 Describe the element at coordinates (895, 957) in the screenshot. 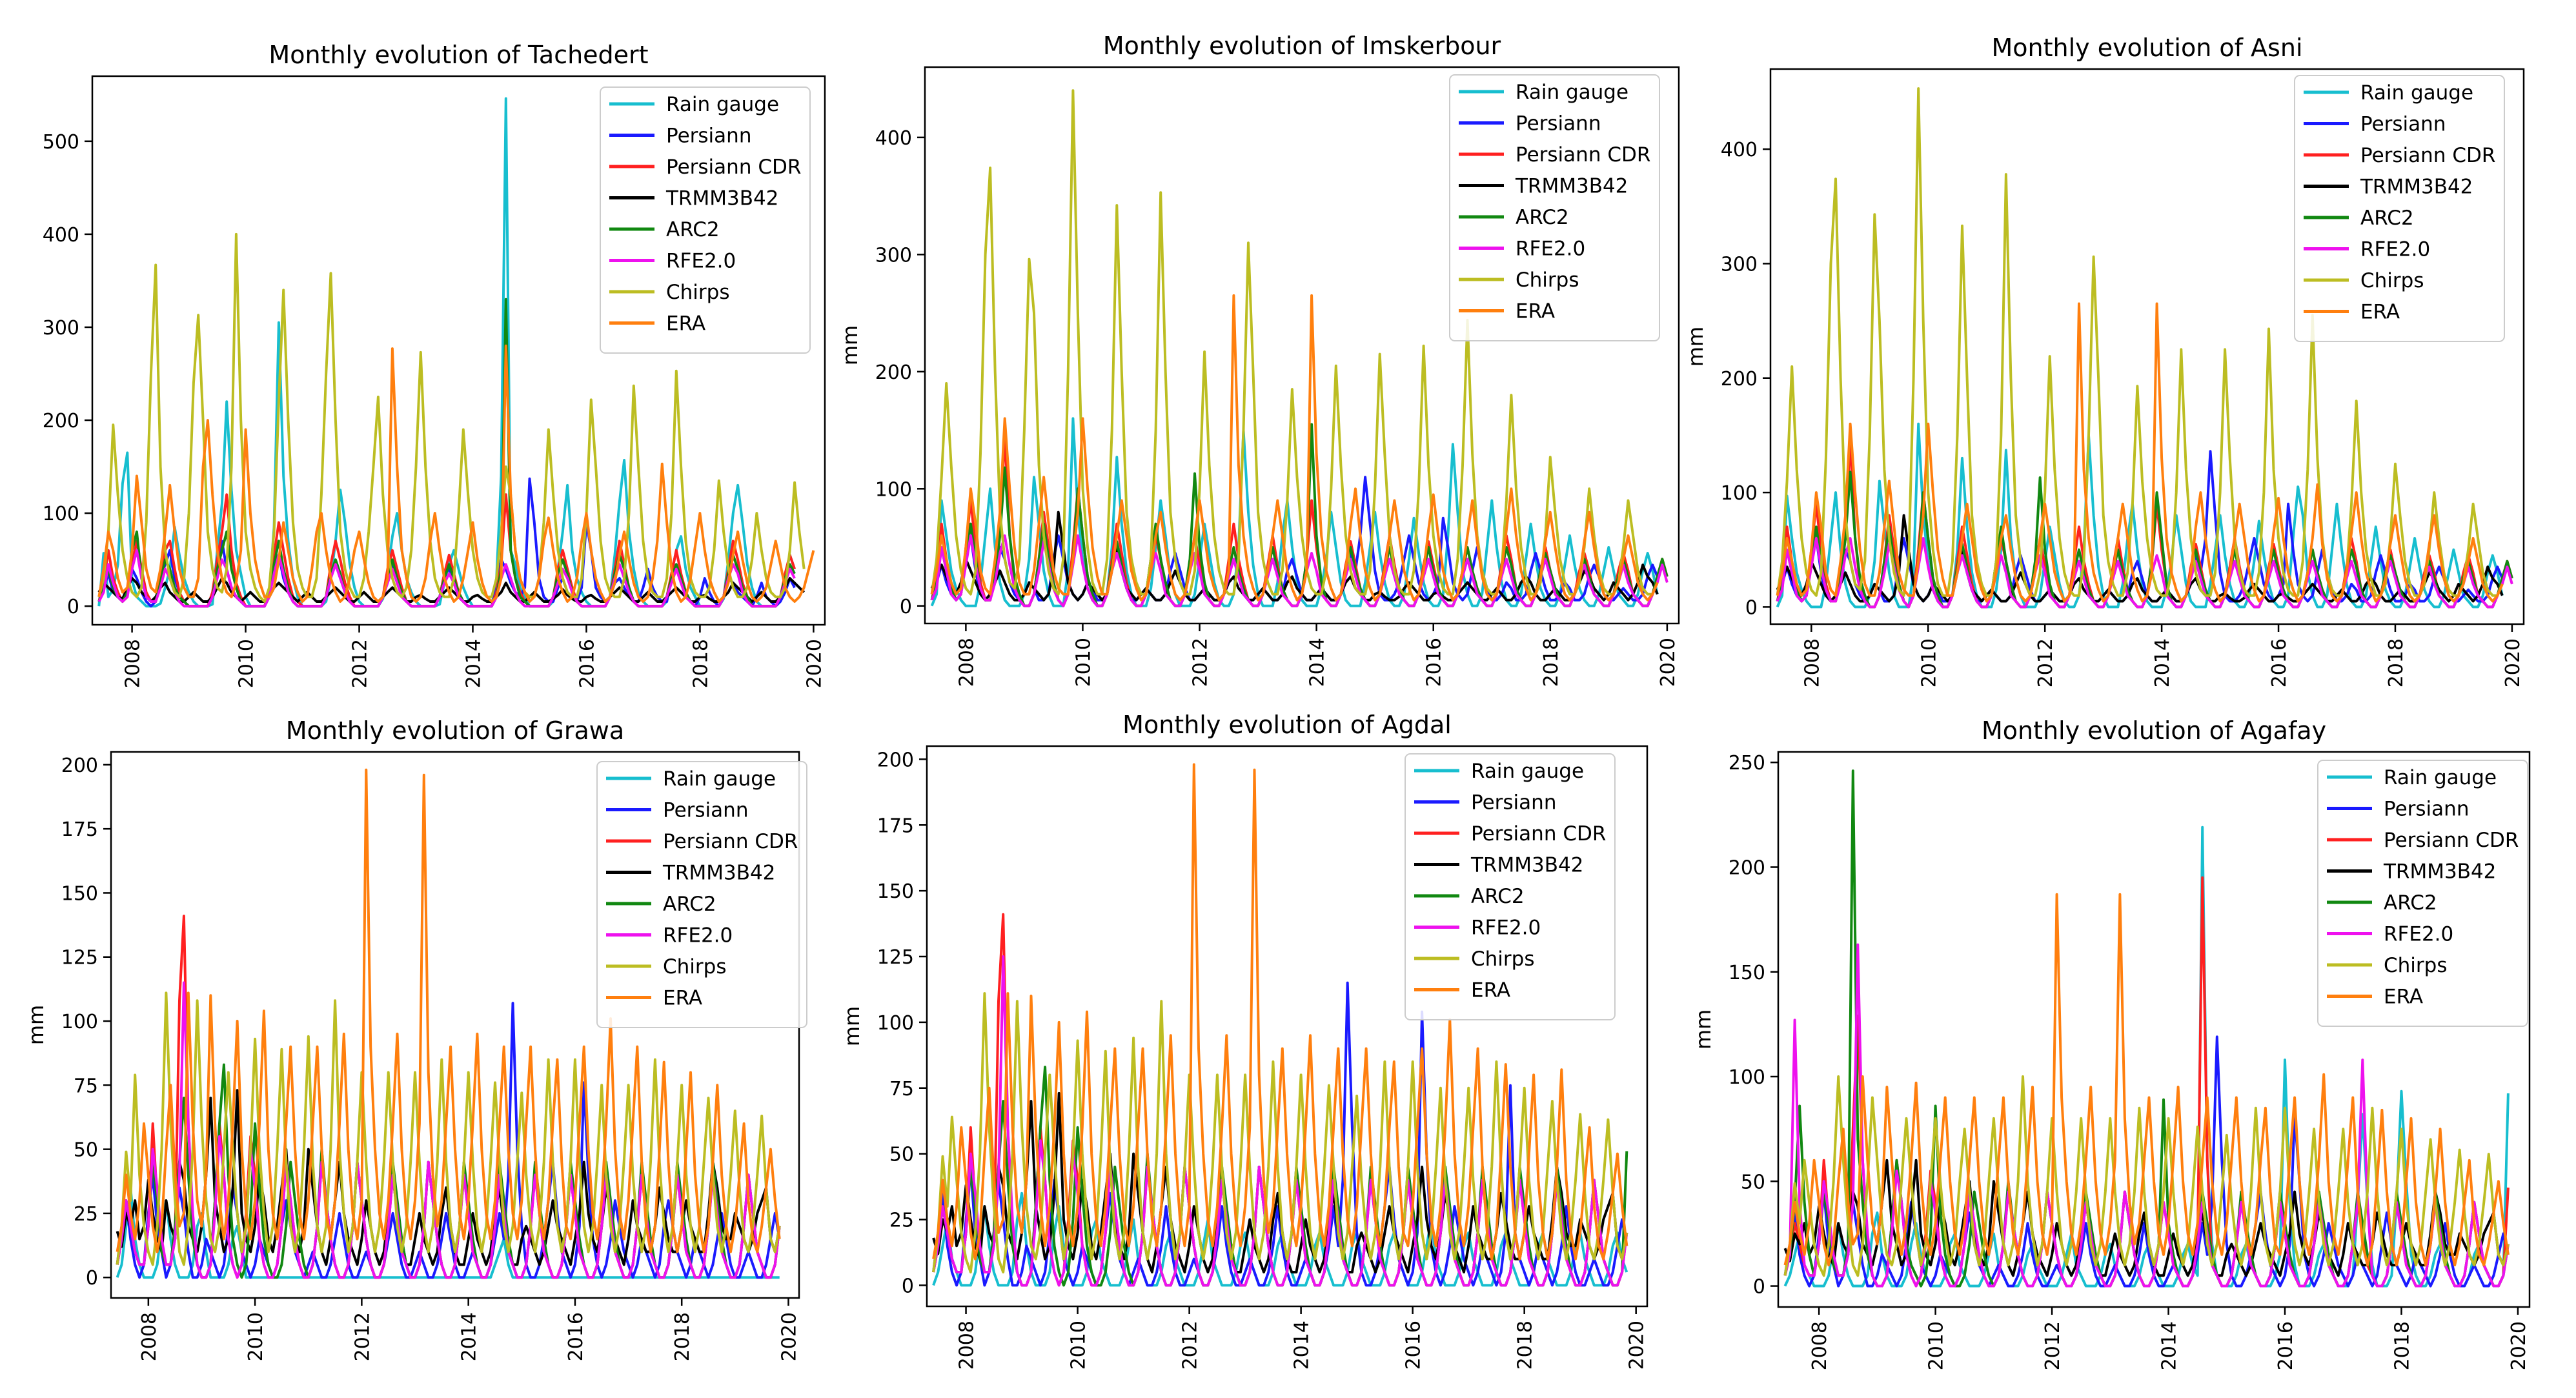

I see `y-tick-label: 125` at that location.